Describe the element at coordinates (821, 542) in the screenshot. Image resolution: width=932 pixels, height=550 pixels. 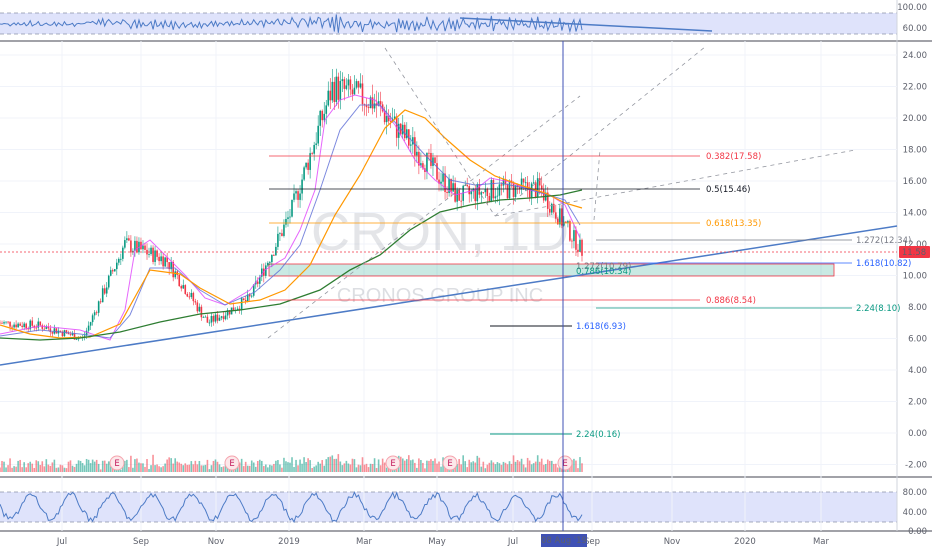
I see `time-tick-label: Mar` at that location.